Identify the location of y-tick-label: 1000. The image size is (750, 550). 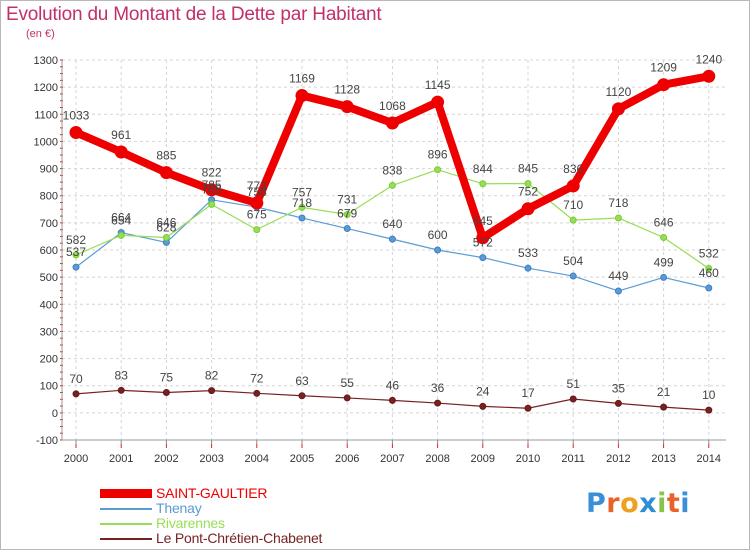
(46, 142).